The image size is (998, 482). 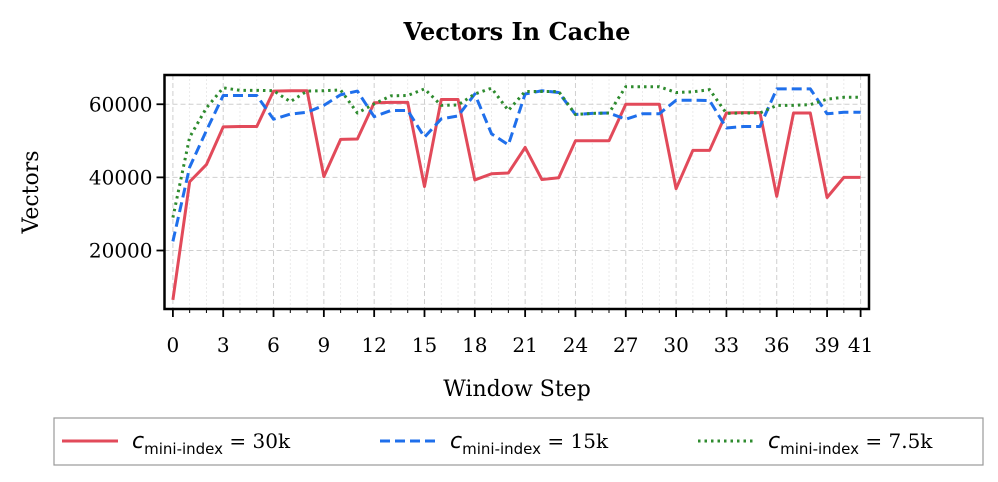 What do you see at coordinates (826, 345) in the screenshot?
I see `x-tick-label: 39` at bounding box center [826, 345].